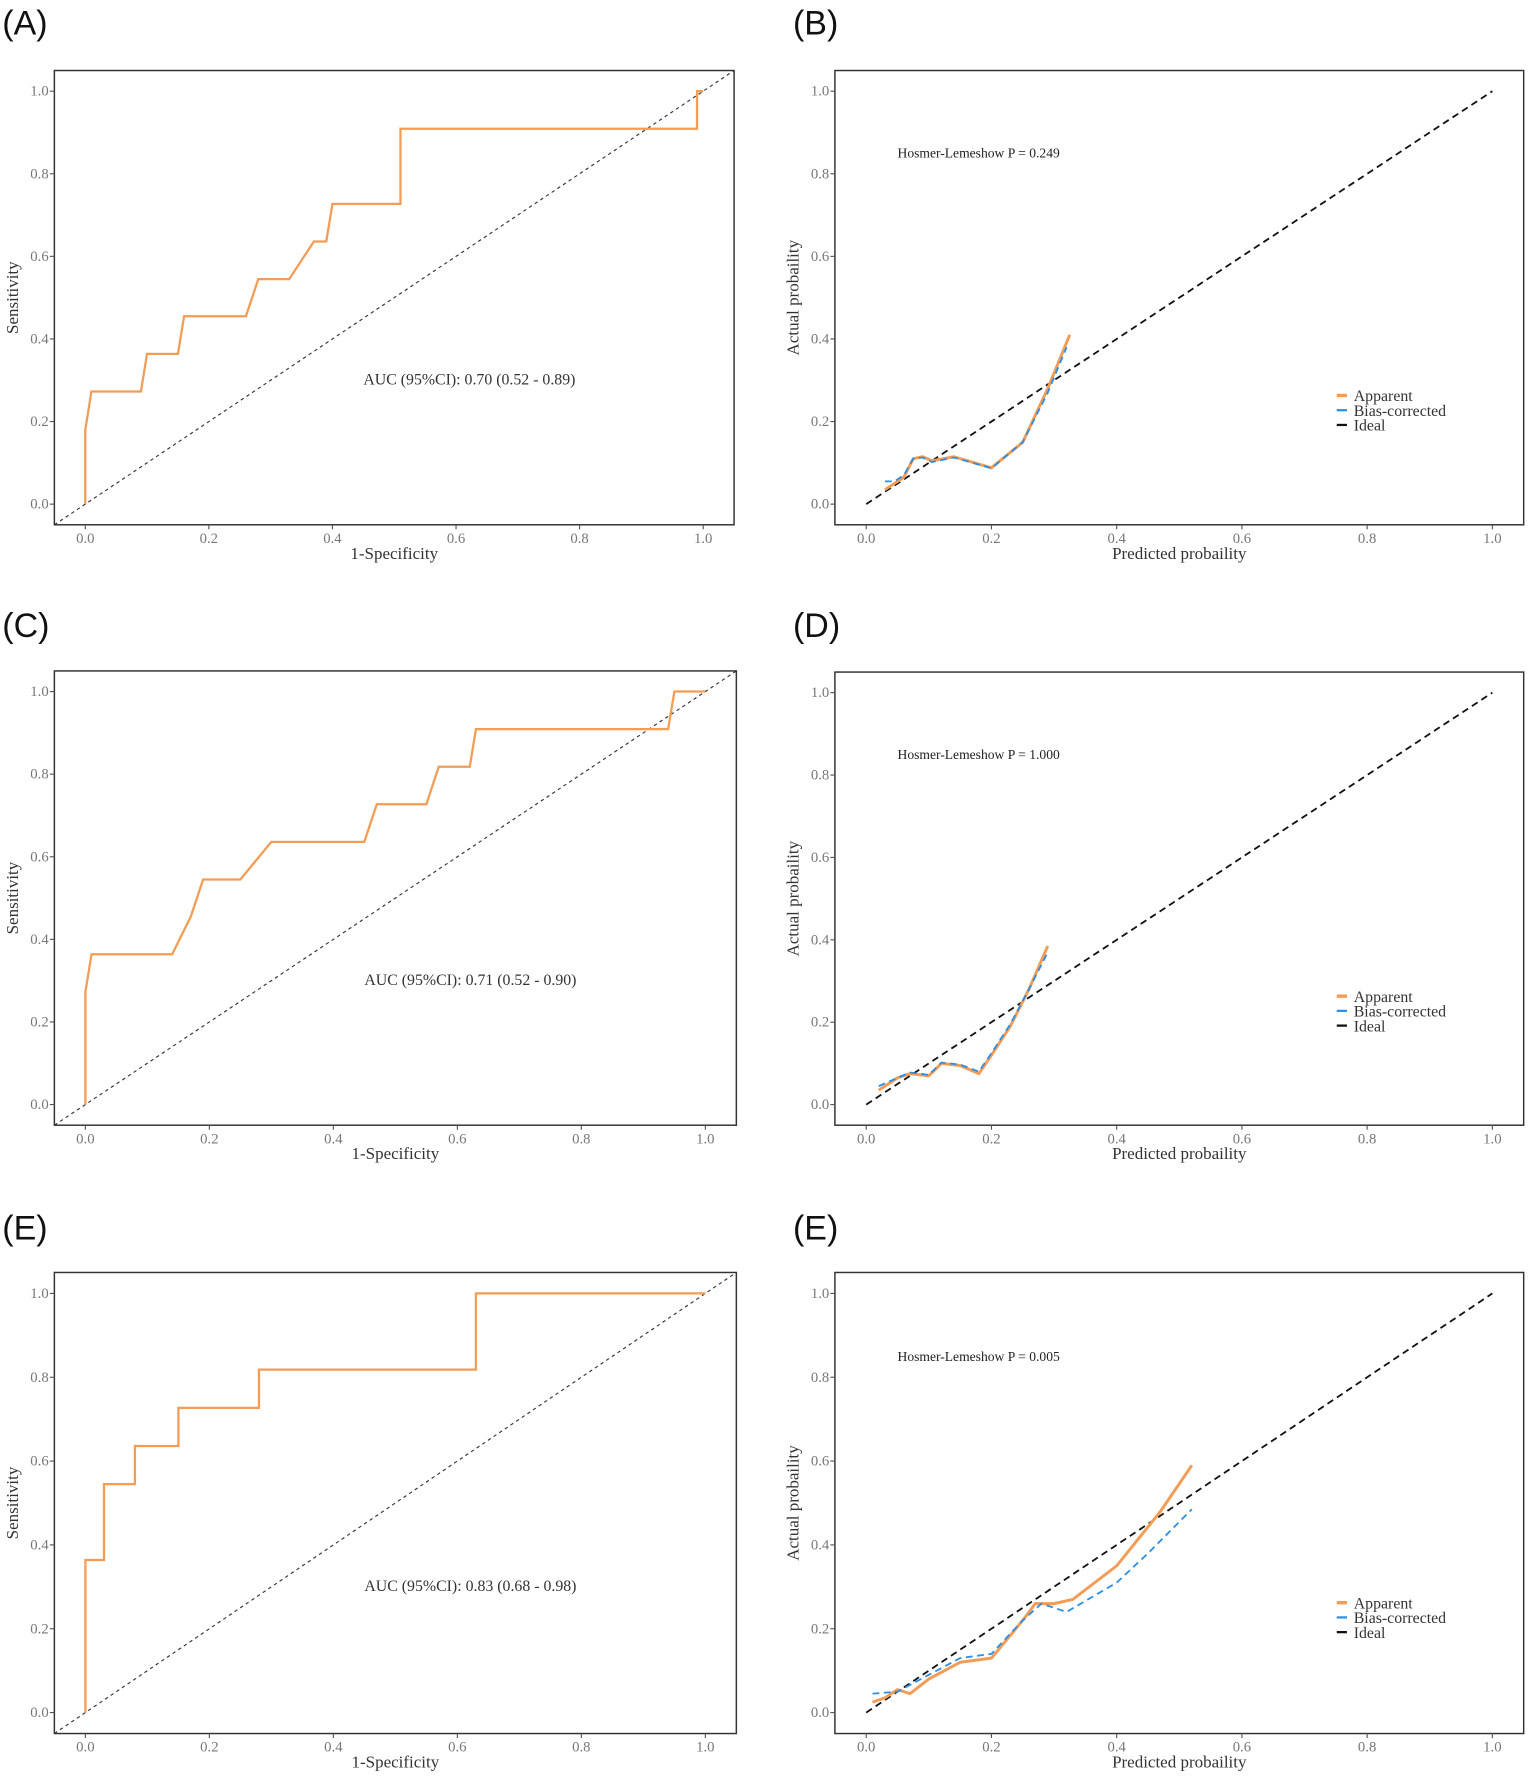 The height and width of the screenshot is (1778, 1535). I want to click on auc-annotation: AUC (95%CI): 0.71 (0.52 - 0.90), so click(470, 980).